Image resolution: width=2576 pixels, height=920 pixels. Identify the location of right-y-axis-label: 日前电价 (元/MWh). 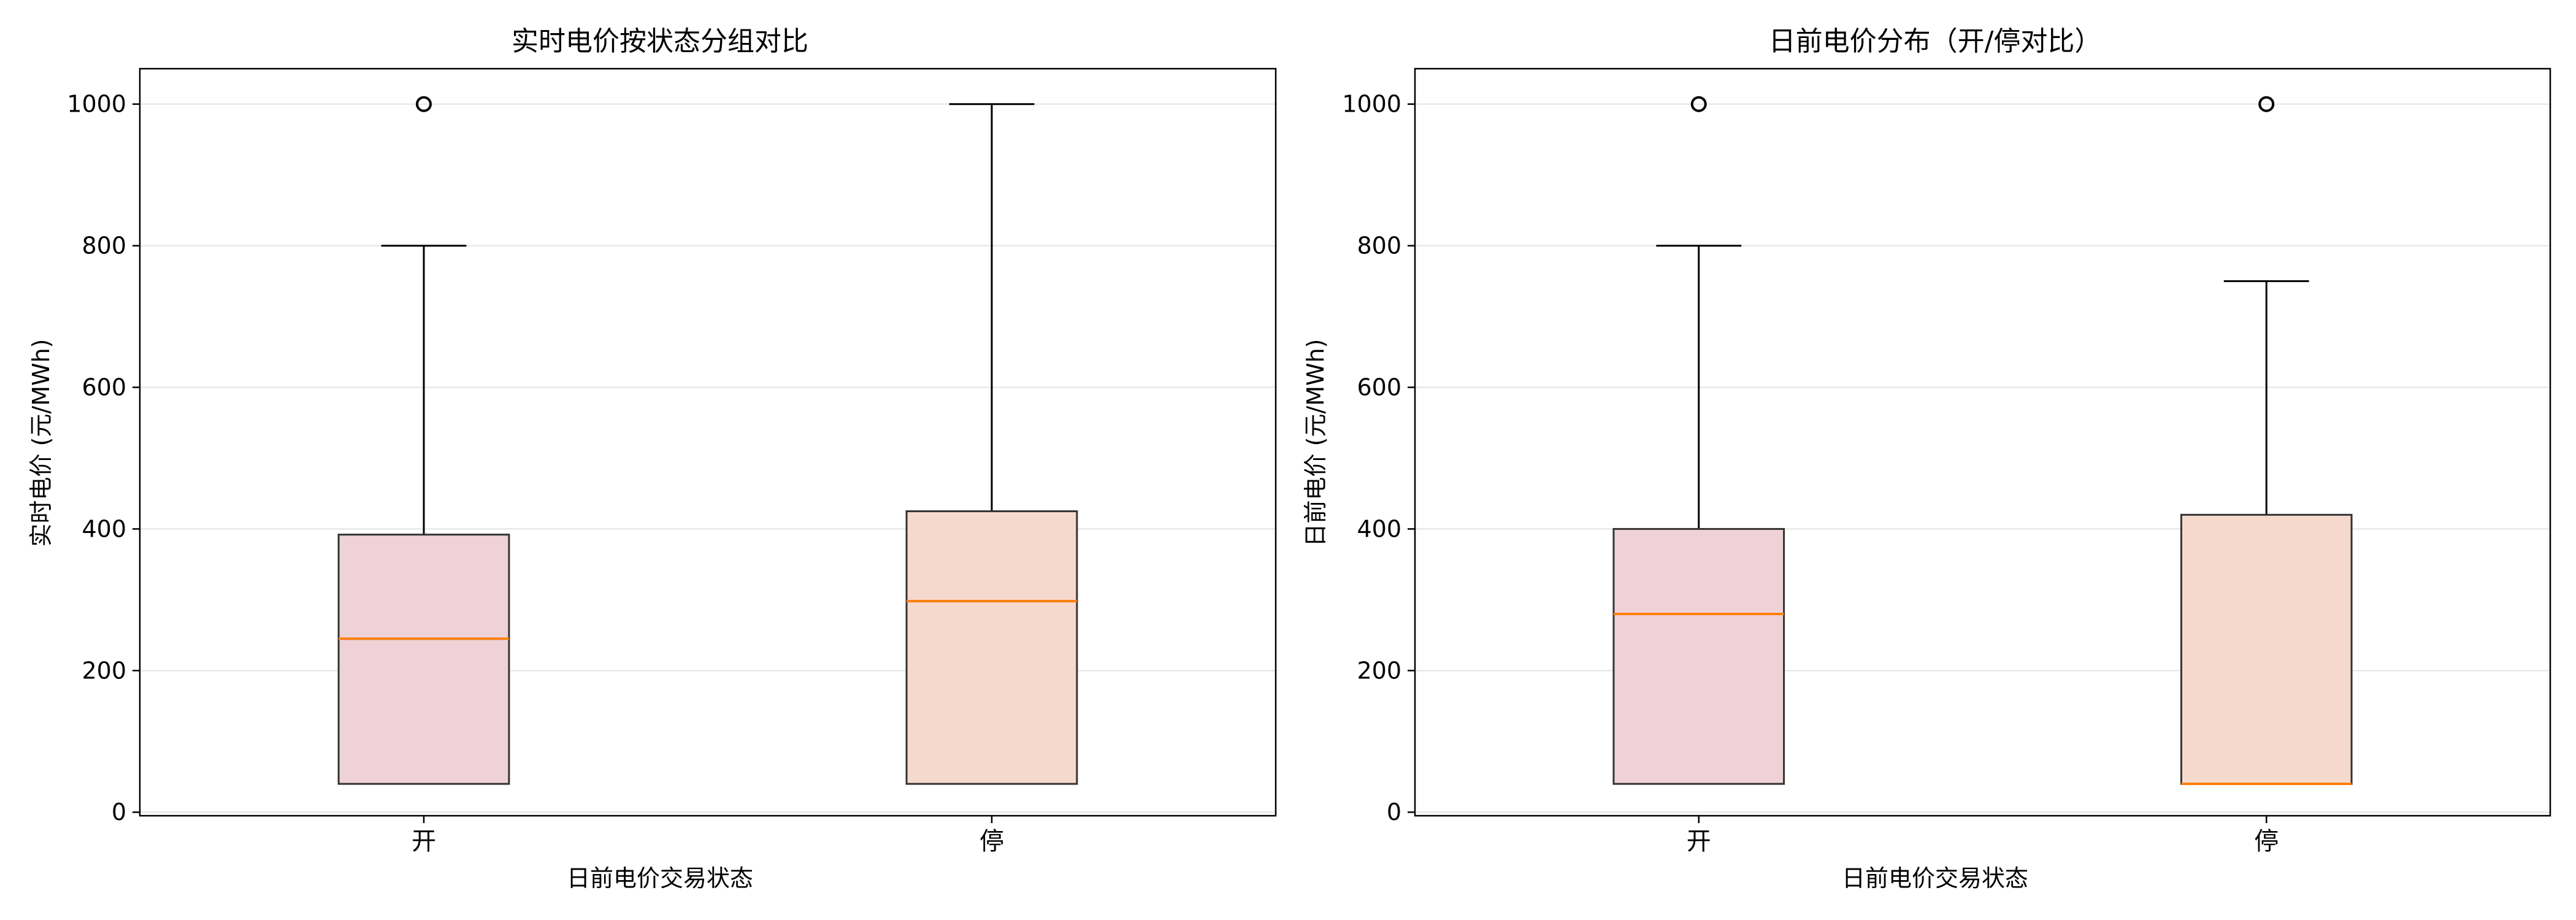
(1315, 443).